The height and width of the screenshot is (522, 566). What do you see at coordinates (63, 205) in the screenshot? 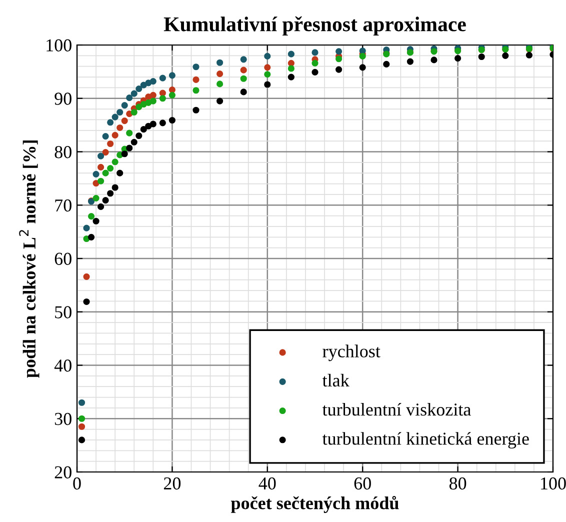
I see `y-tick-label: 70` at bounding box center [63, 205].